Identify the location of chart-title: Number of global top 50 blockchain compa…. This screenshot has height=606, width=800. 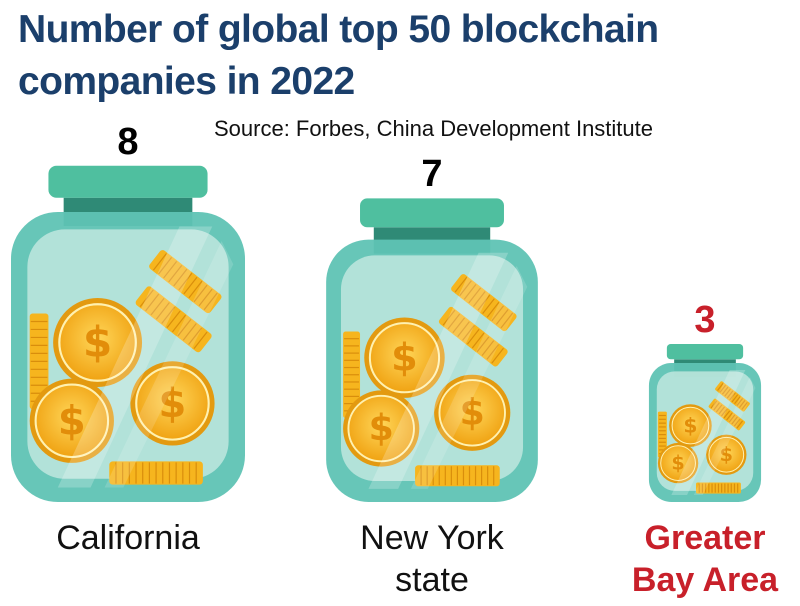
(338, 55).